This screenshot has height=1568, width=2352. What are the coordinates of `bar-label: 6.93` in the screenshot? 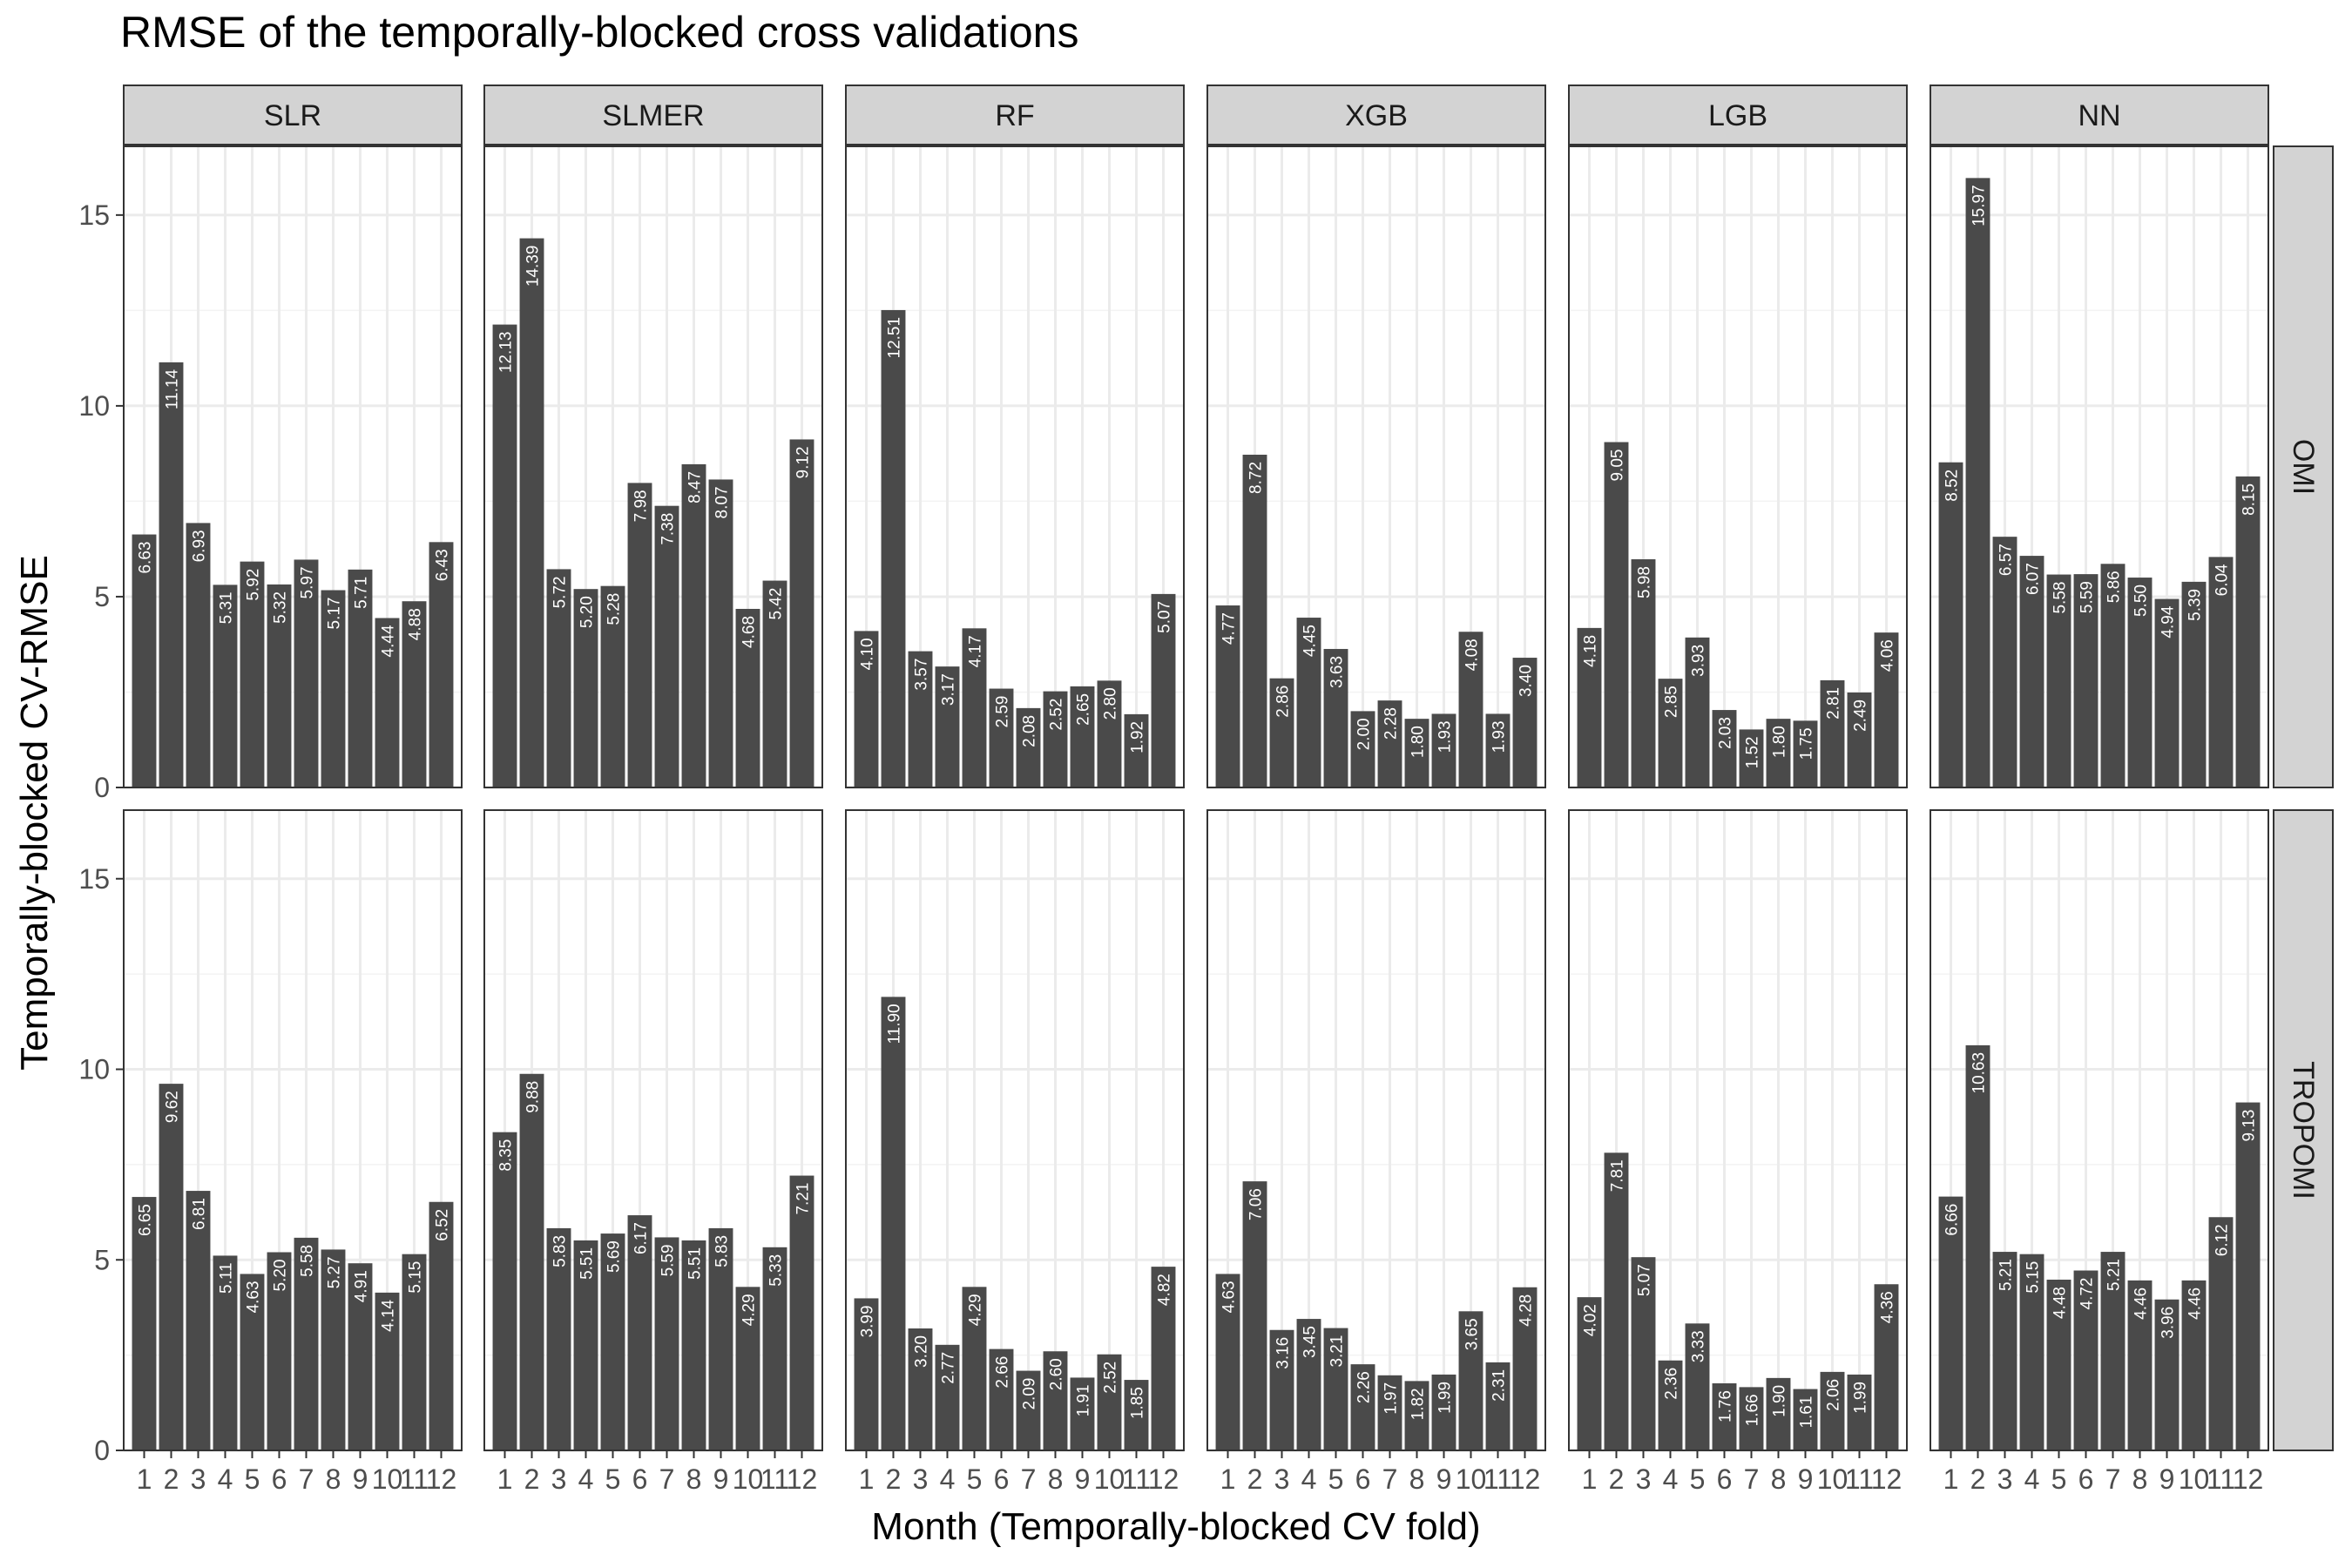 It's located at (200, 546).